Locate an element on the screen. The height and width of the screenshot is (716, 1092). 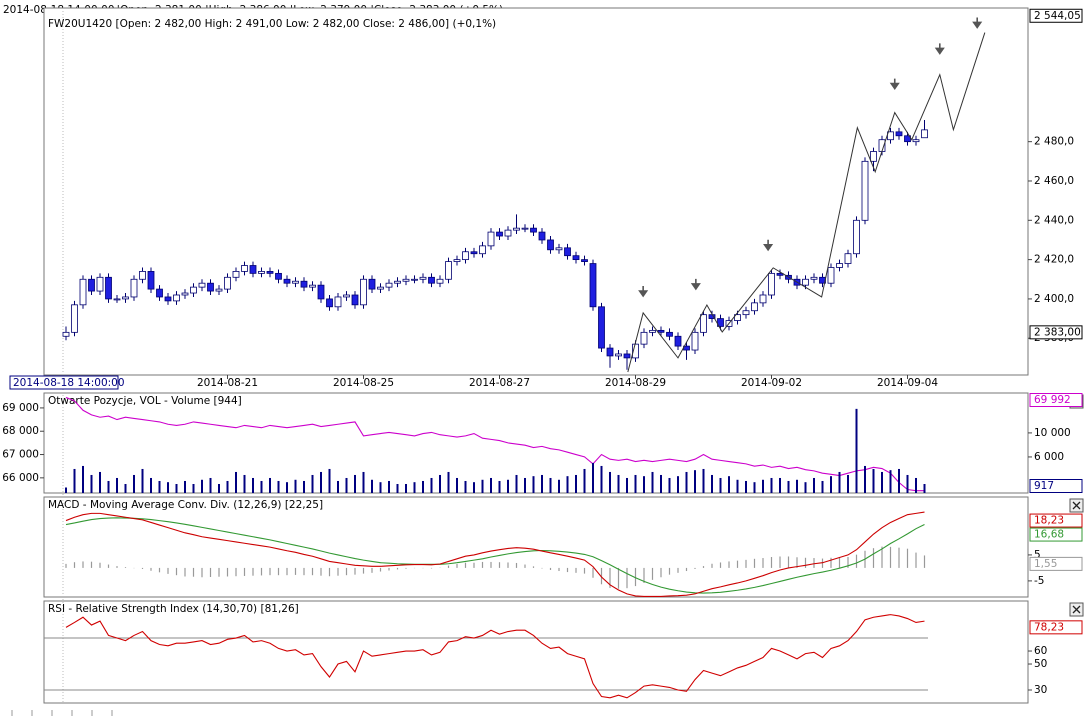
value-marker-label: 2 544,05 is located at coordinates (1057, 16).